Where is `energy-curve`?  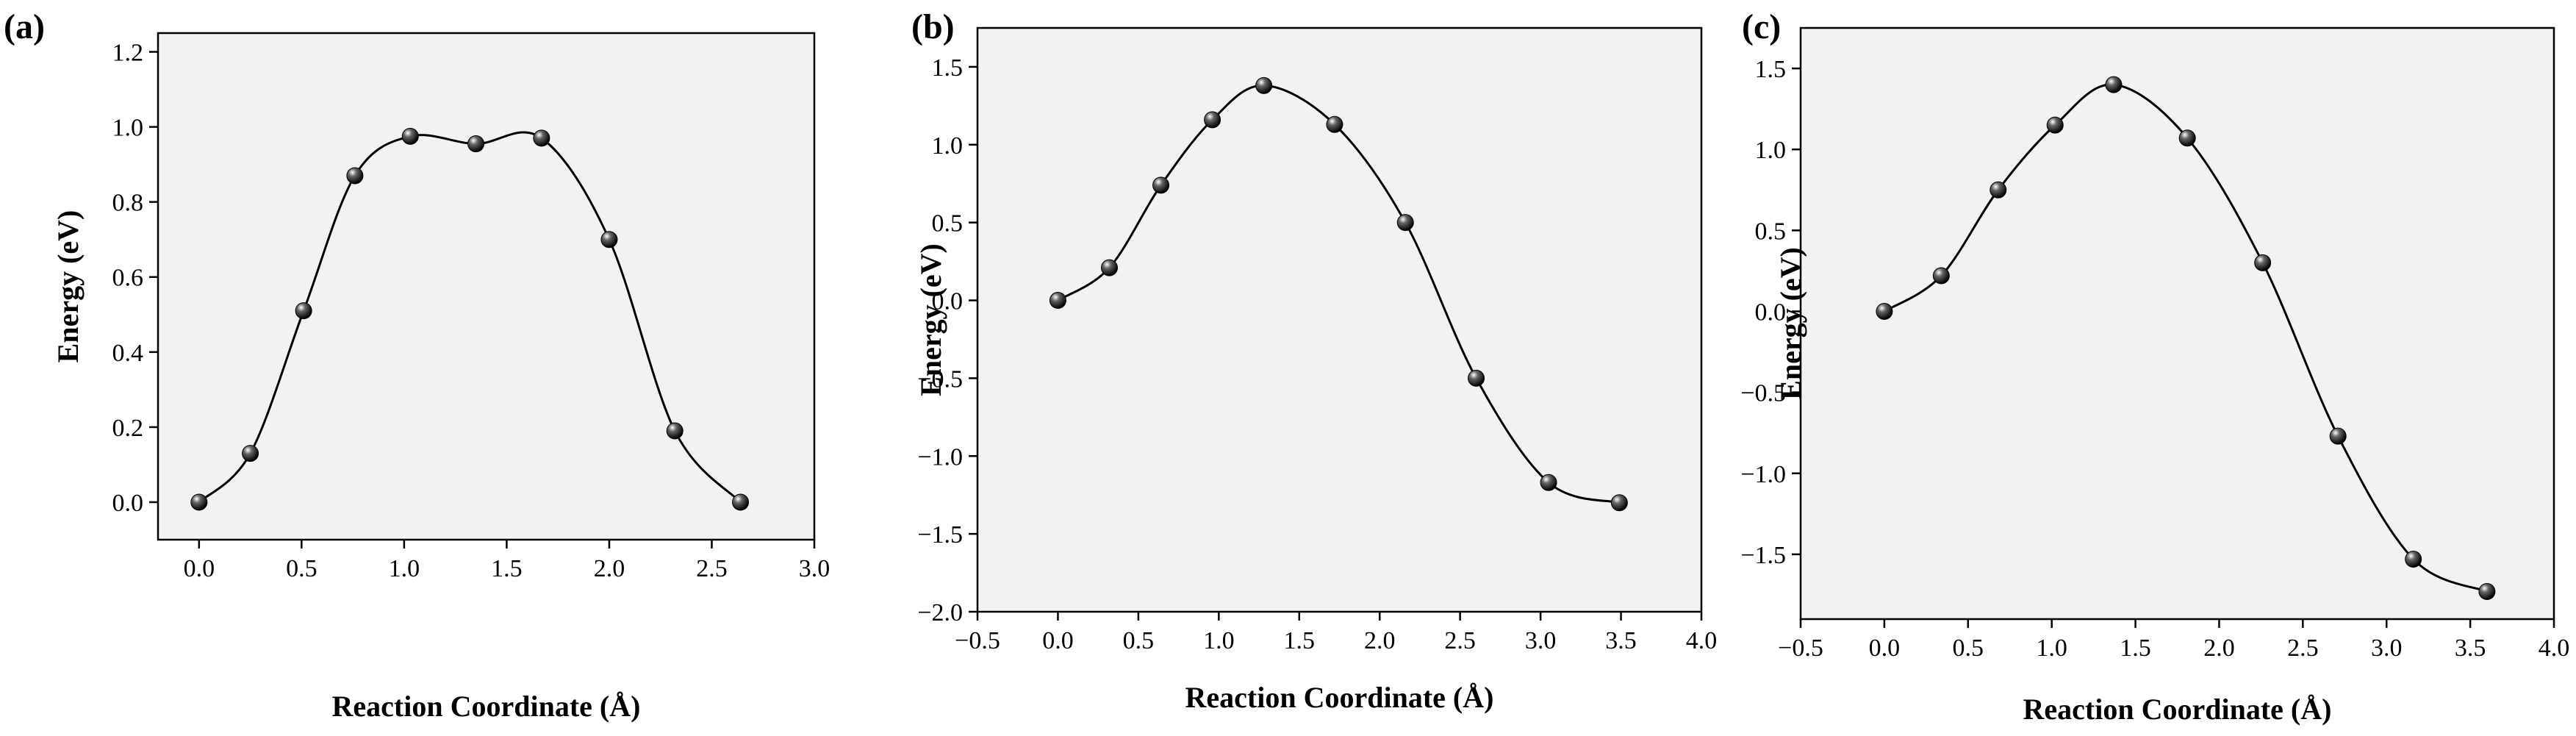 energy-curve is located at coordinates (470, 317).